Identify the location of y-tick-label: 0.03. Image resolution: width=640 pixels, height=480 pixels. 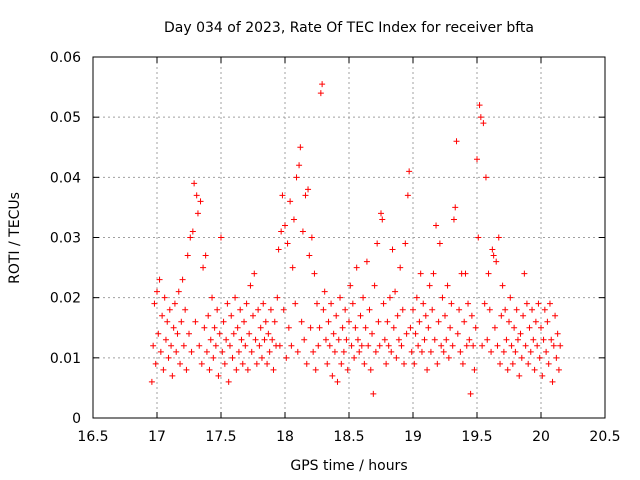
(65, 239).